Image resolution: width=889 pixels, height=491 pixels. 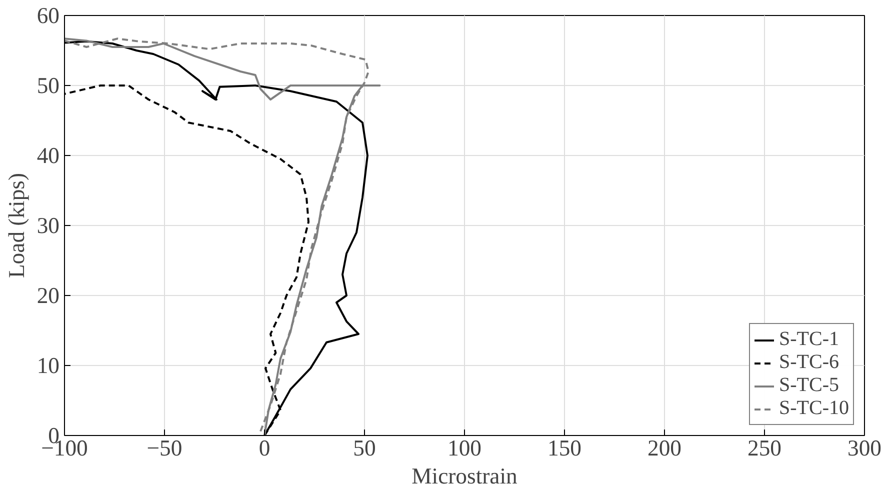 What do you see at coordinates (809, 385) in the screenshot?
I see `legend-label: S-TC-5` at bounding box center [809, 385].